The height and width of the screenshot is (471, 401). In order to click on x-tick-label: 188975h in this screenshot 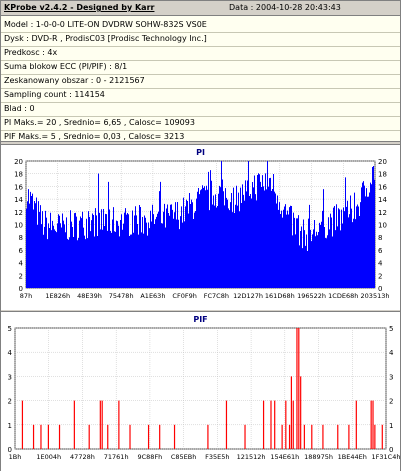, I will do `click(318, 457)`.